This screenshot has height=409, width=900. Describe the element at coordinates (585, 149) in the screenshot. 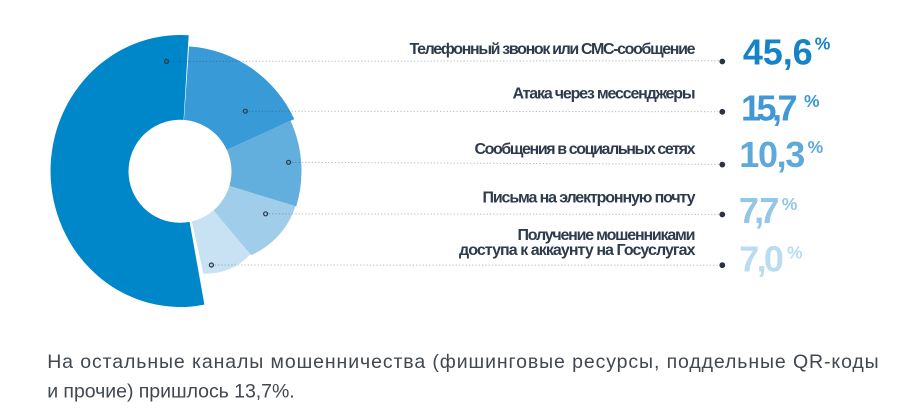

I see `svg-text: Сообщения в социальных сетях` at that location.